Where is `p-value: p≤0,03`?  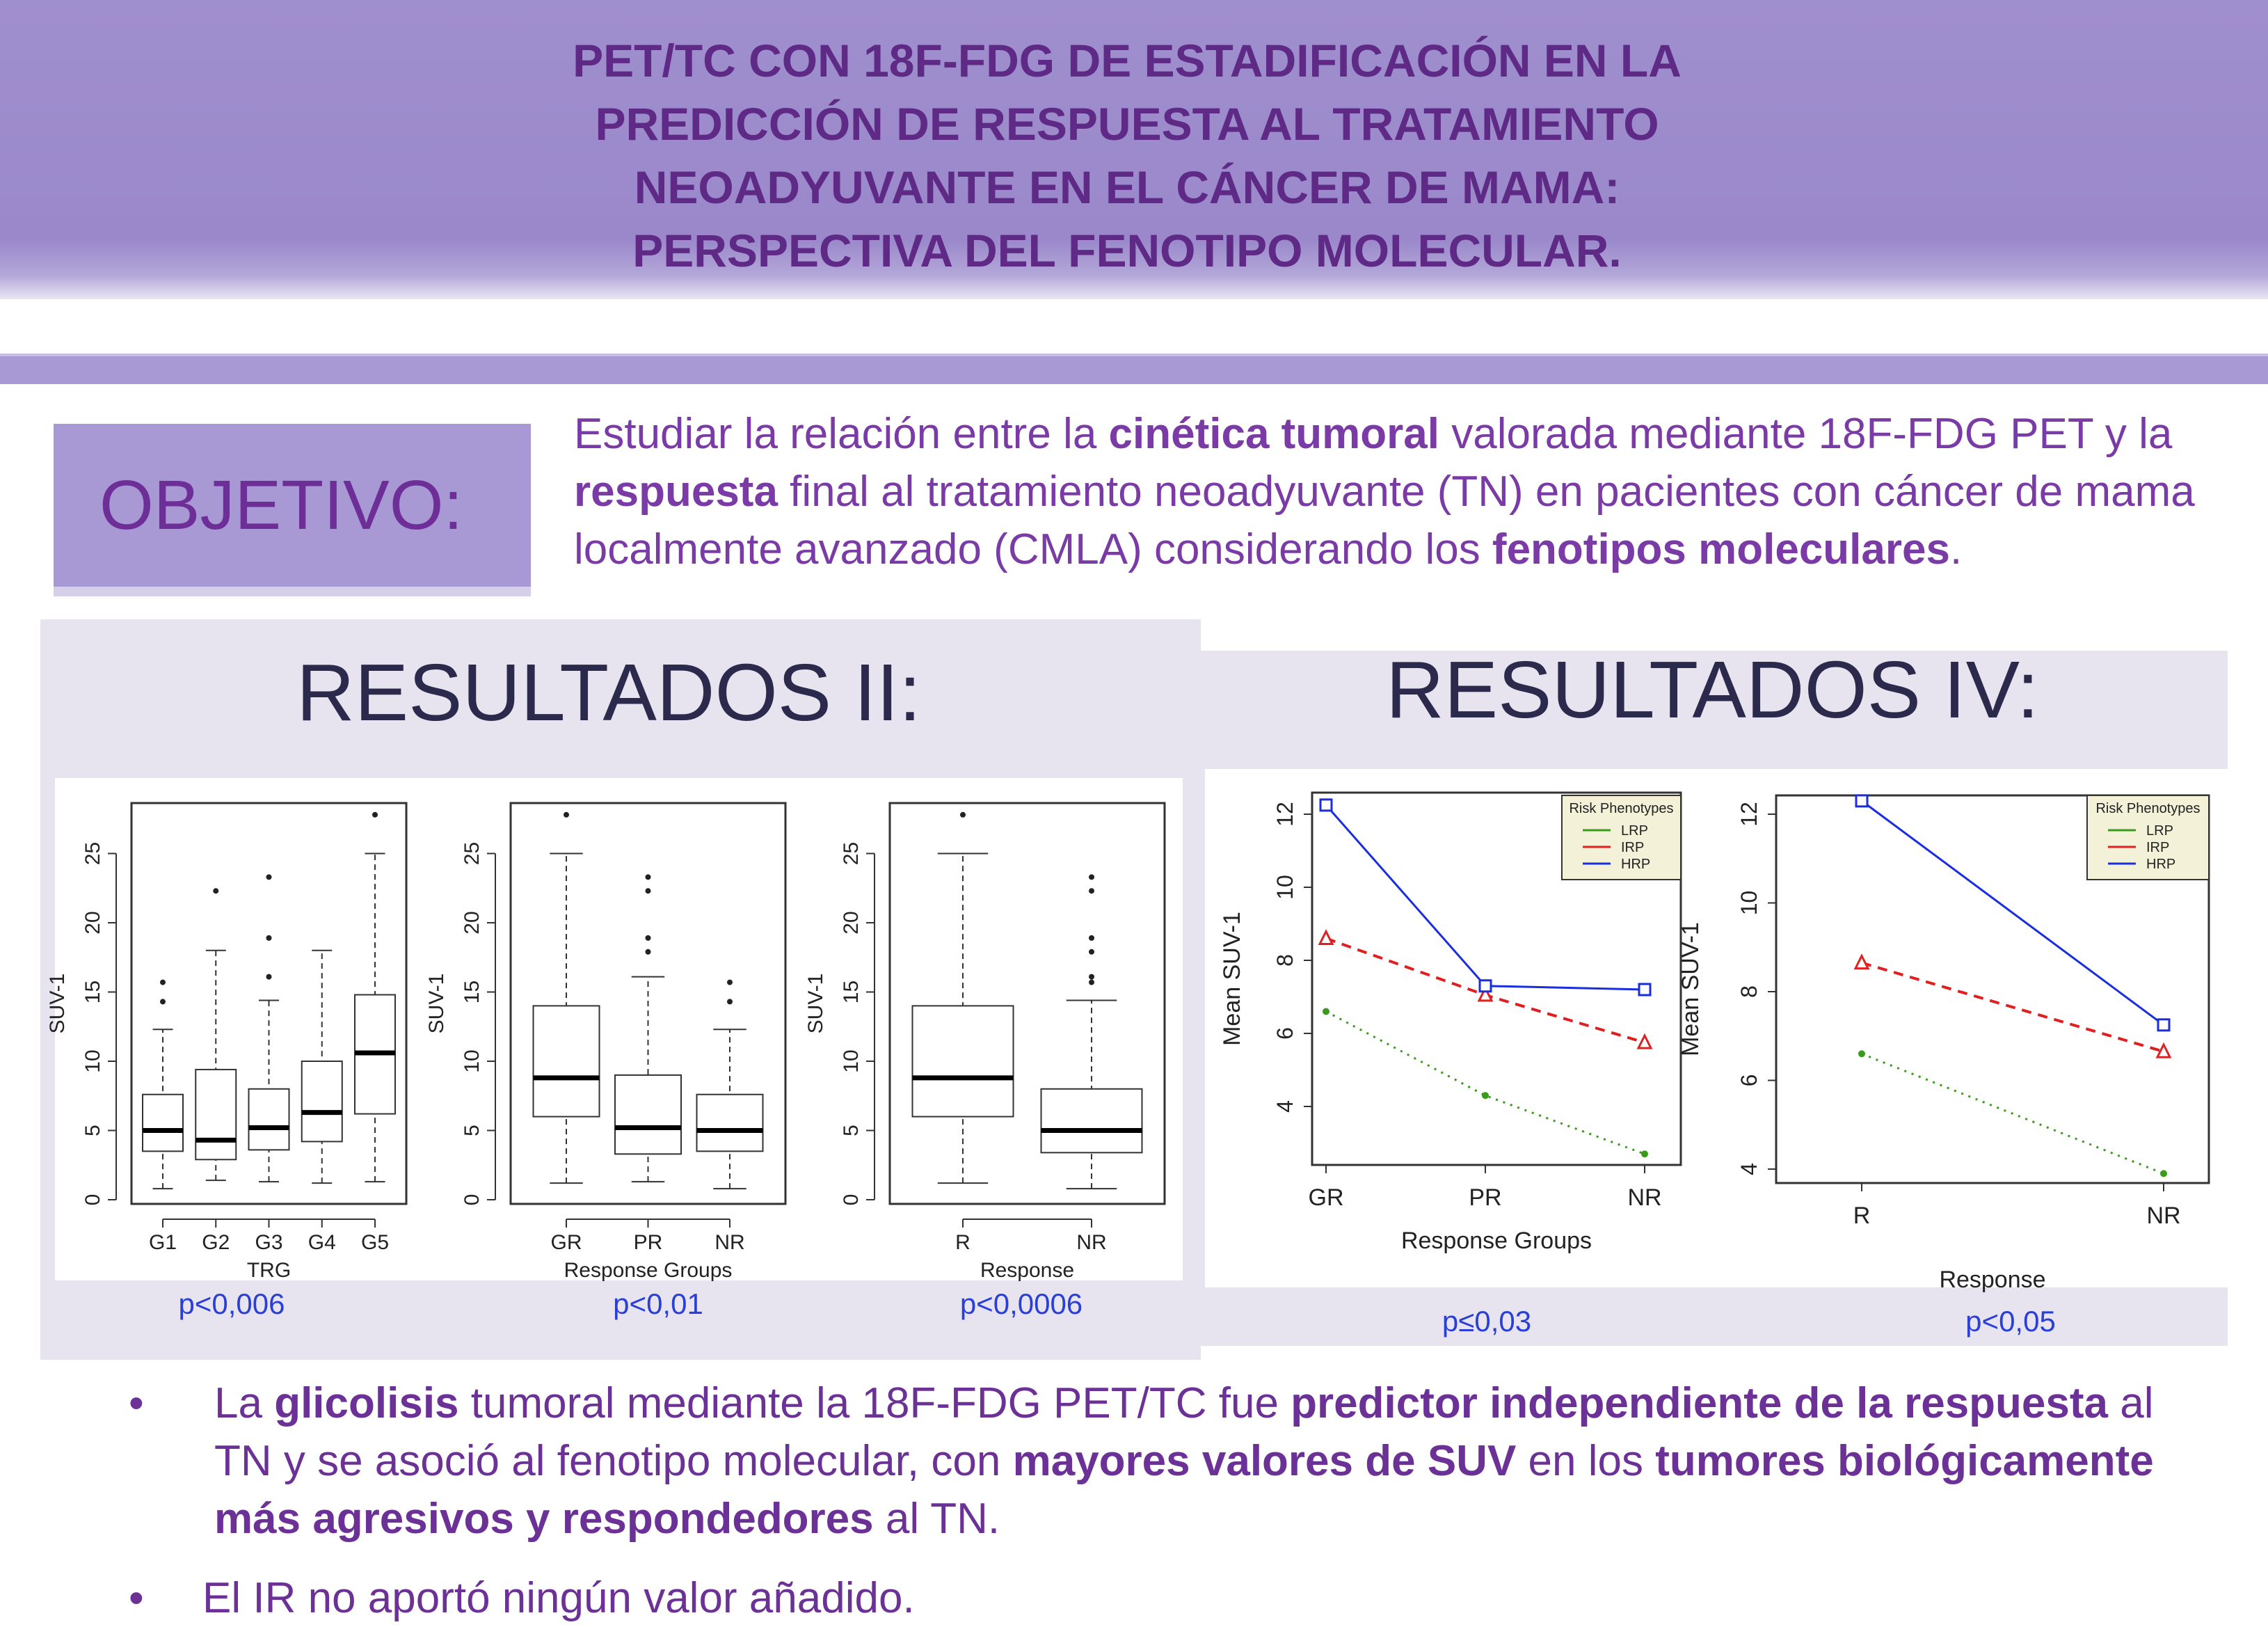
p-value: p≤0,03 is located at coordinates (1487, 1322).